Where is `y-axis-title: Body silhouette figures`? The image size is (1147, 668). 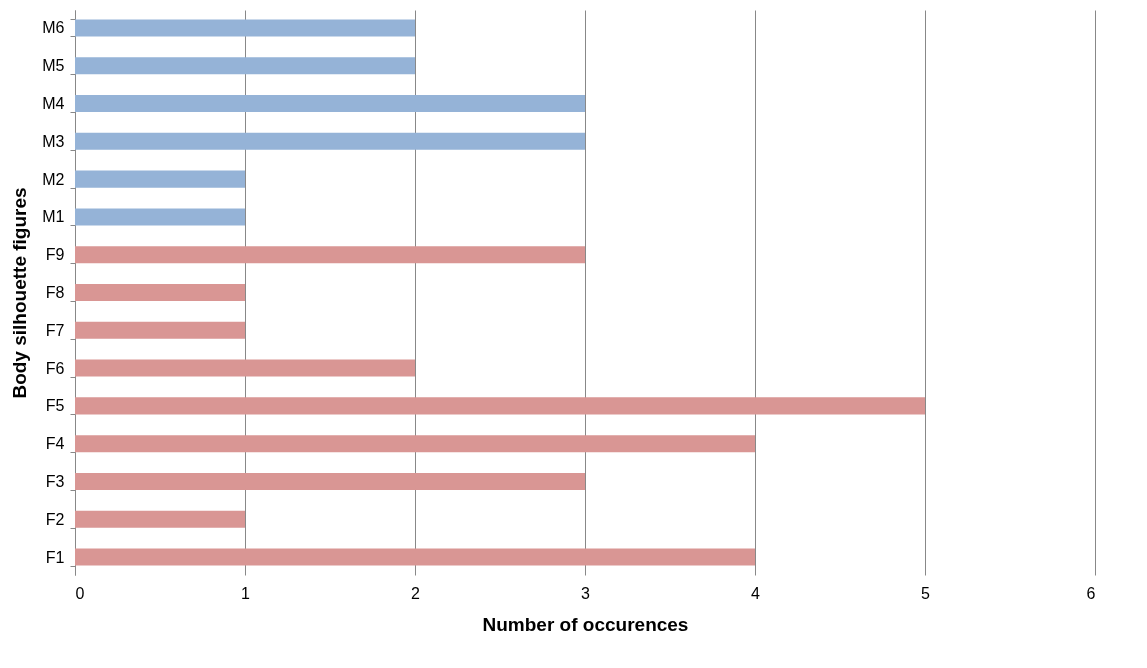 y-axis-title: Body silhouette figures is located at coordinates (20, 293).